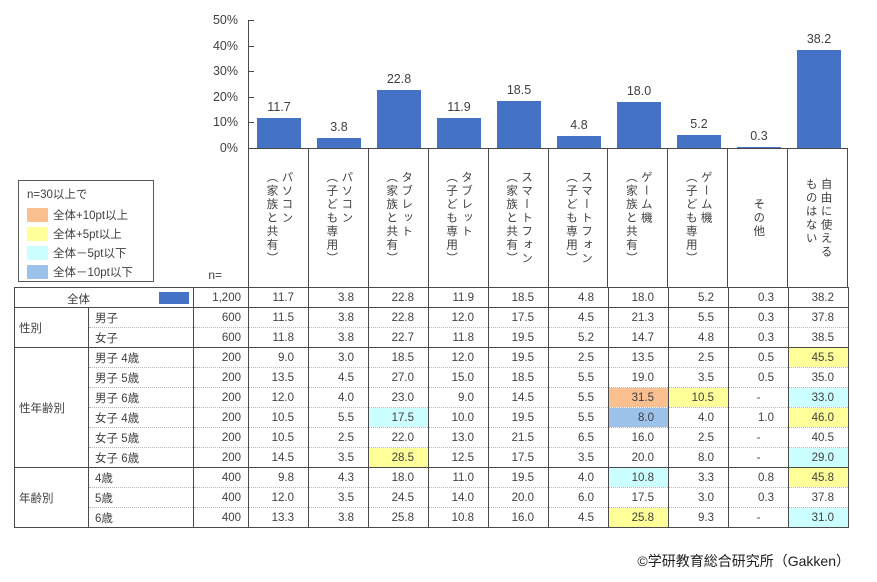 The image size is (877, 582). What do you see at coordinates (758, 417) in the screenshot?
I see `value-cell: 1.0` at bounding box center [758, 417].